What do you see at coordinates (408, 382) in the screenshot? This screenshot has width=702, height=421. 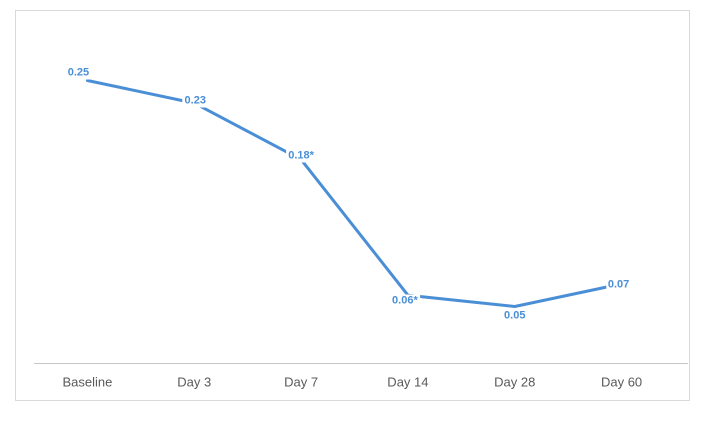 I see `x-axis-label: Day 14` at bounding box center [408, 382].